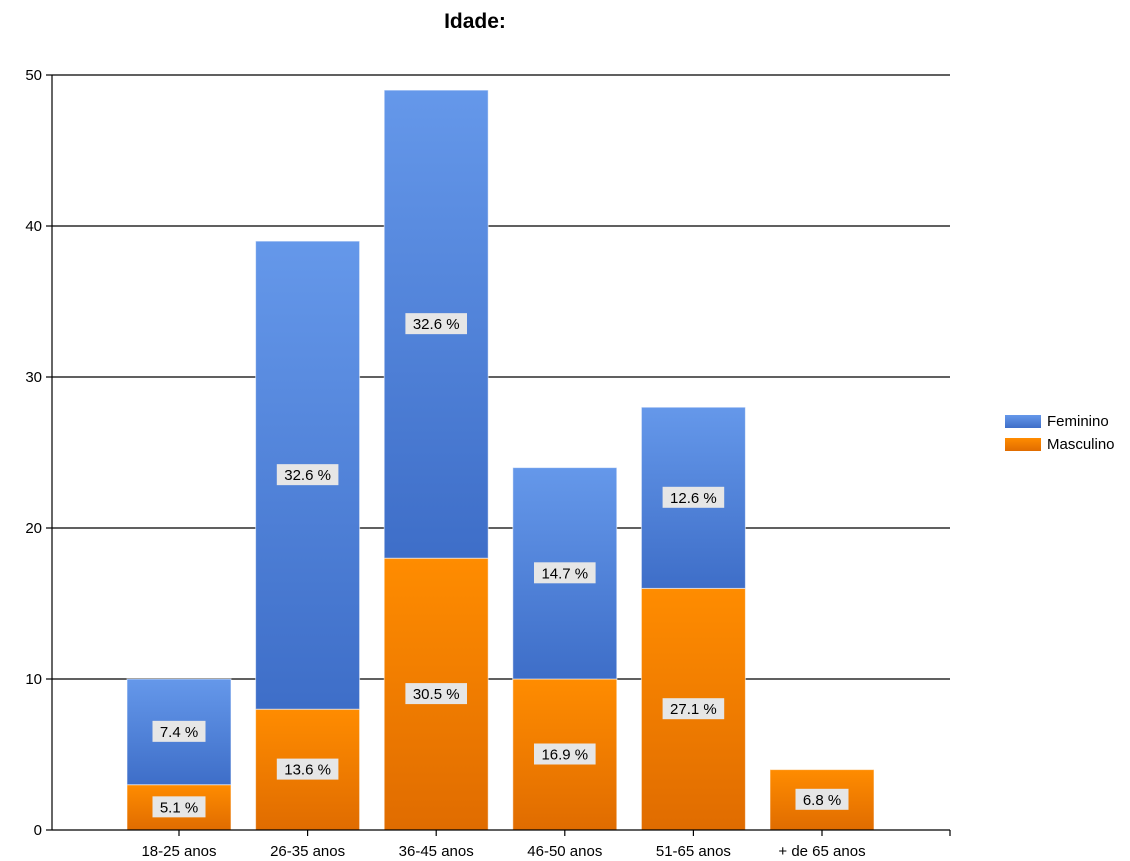  What do you see at coordinates (1023, 444) in the screenshot?
I see `legend-swatch-masculino` at bounding box center [1023, 444].